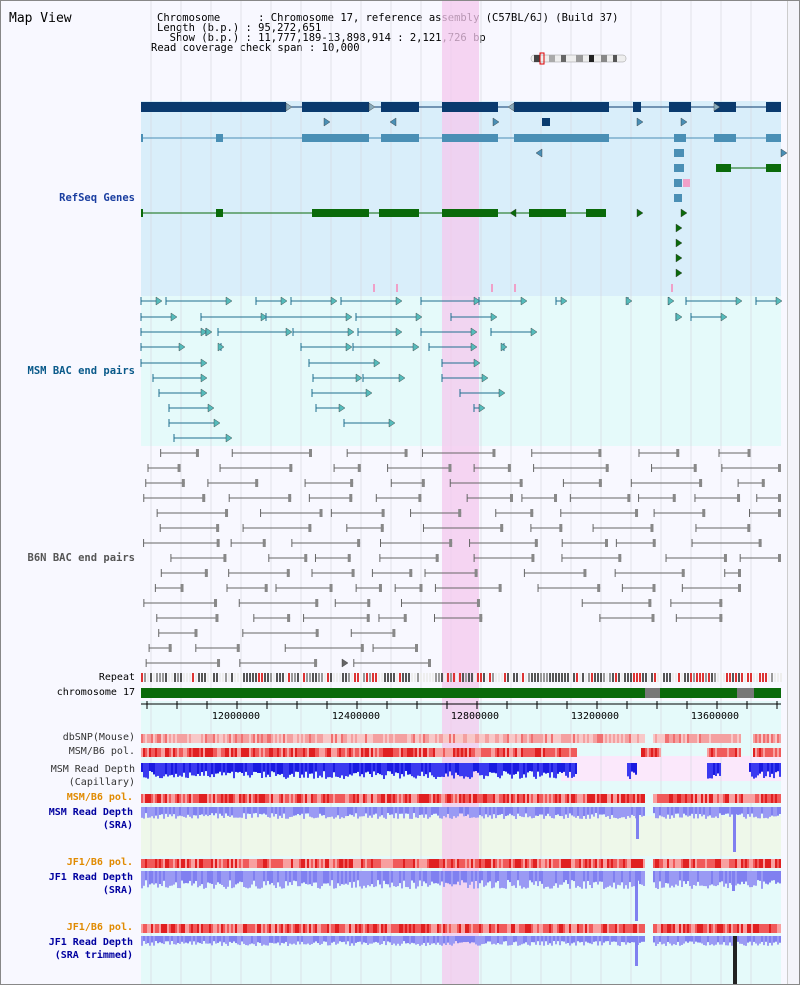  I want to click on refseq-genes-label: RefSeq Genes, so click(97, 198).